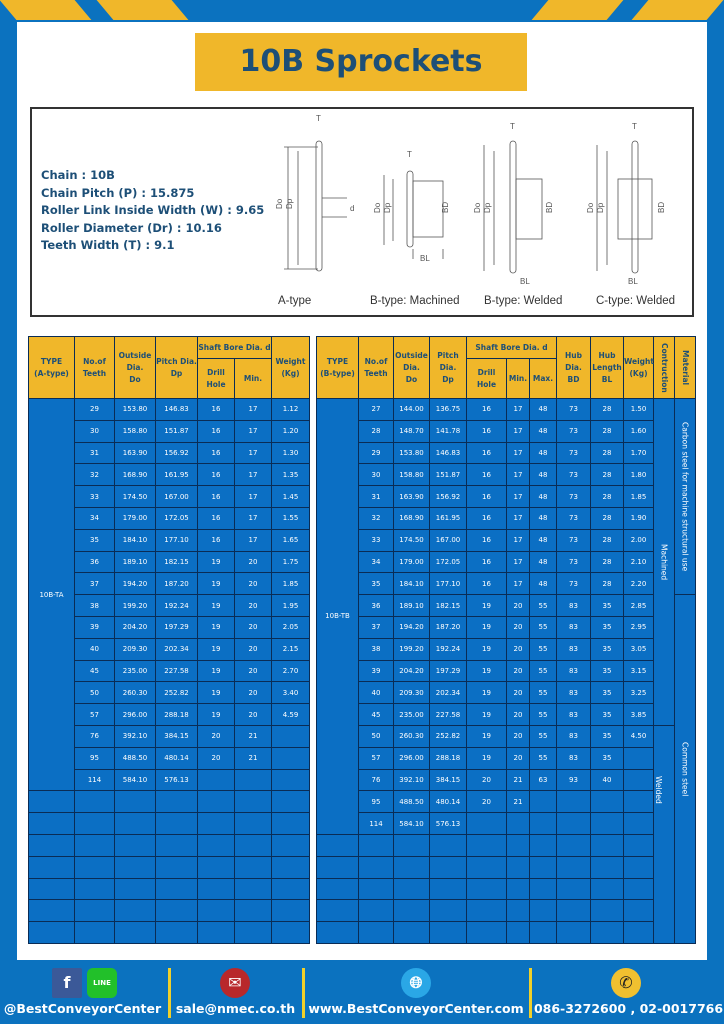 Image resolution: width=724 pixels, height=1024 pixels. What do you see at coordinates (135, 649) in the screenshot?
I see `table-cell: 209.30` at bounding box center [135, 649].